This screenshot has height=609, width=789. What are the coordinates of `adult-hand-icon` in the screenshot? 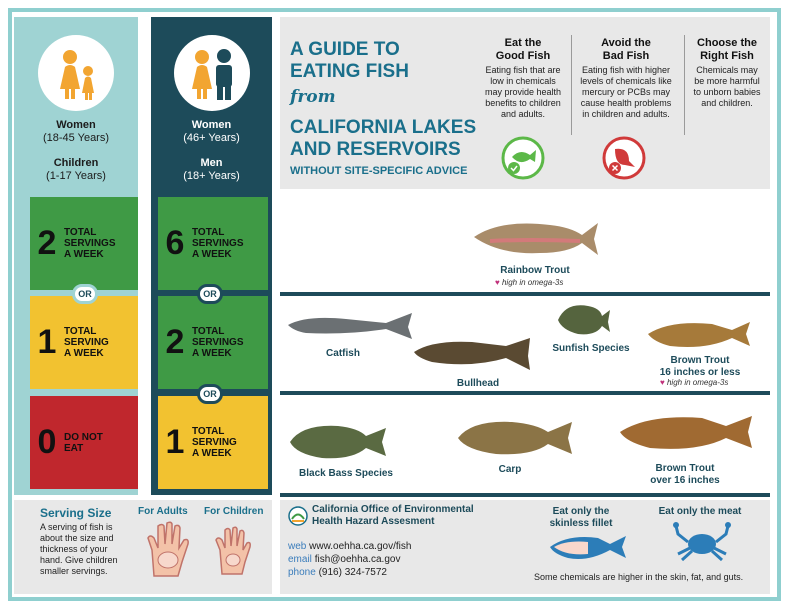 It's located at (170, 552).